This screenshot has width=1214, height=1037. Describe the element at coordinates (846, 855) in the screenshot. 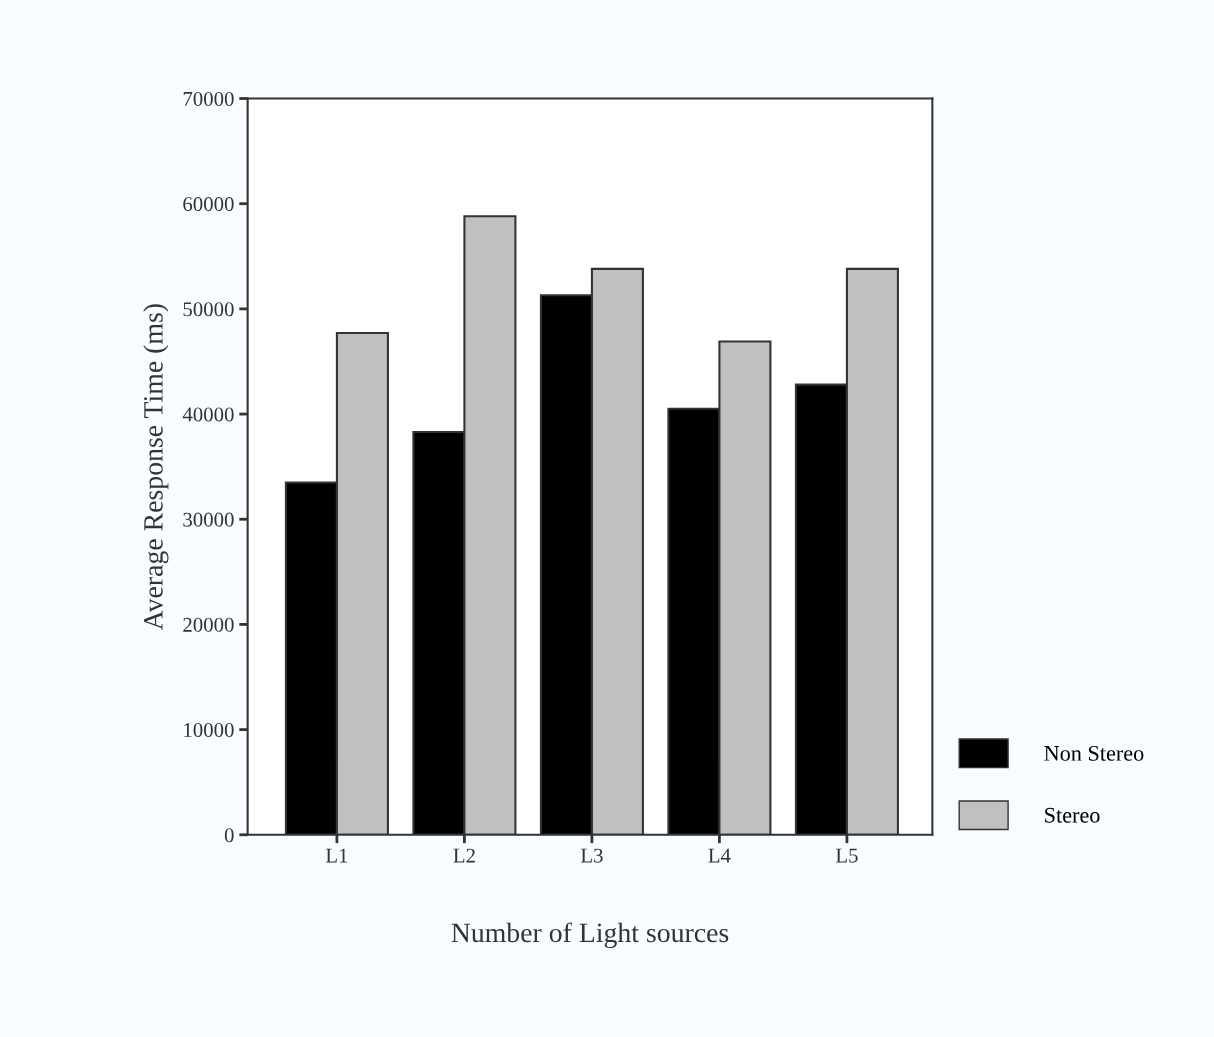

I see `x-tick-label: L5` at that location.